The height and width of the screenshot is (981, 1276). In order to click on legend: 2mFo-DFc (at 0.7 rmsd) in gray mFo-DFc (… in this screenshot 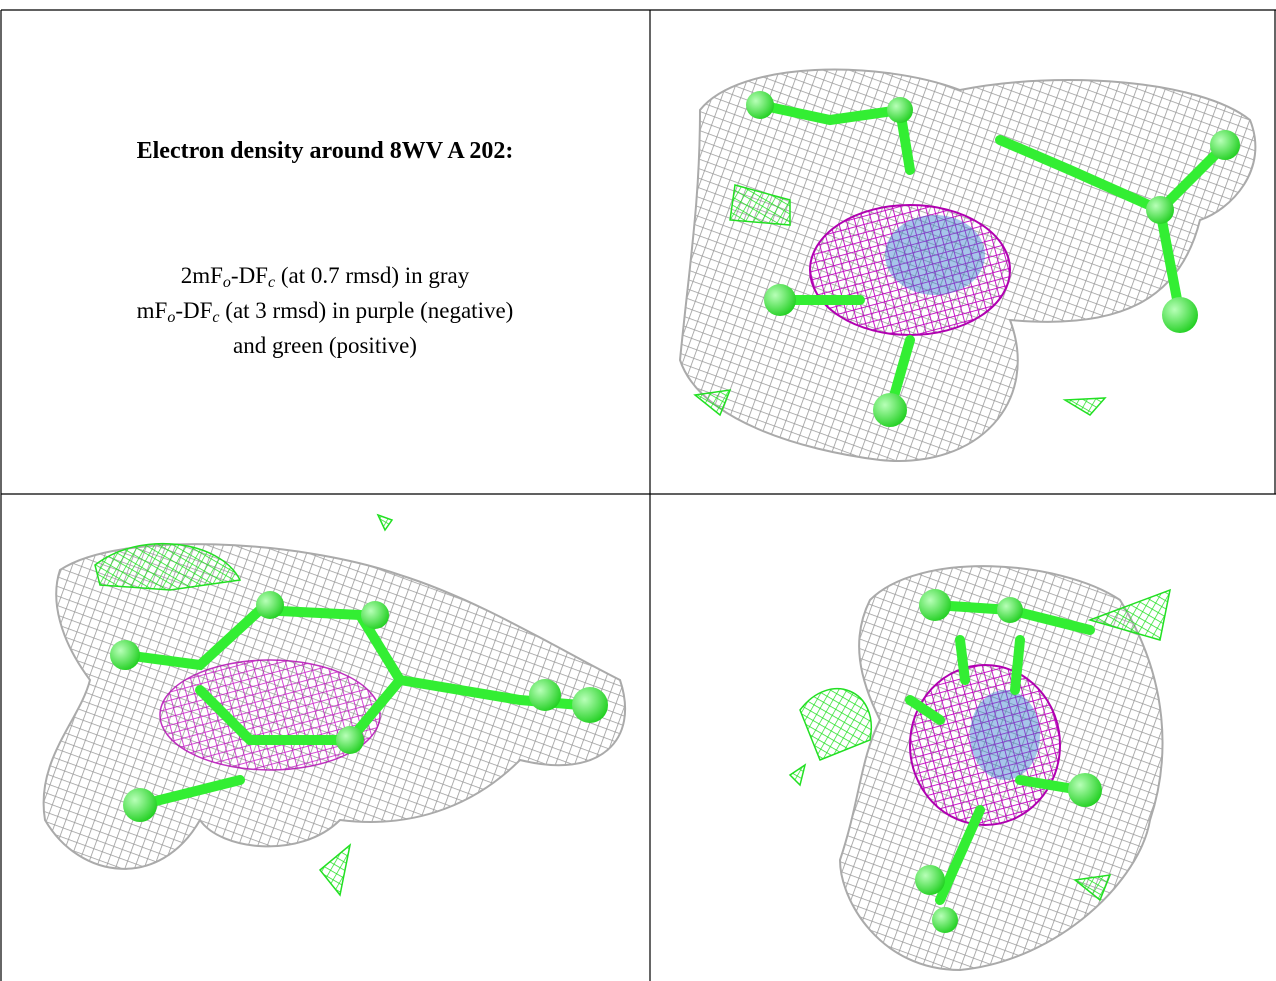, I will do `click(325, 310)`.